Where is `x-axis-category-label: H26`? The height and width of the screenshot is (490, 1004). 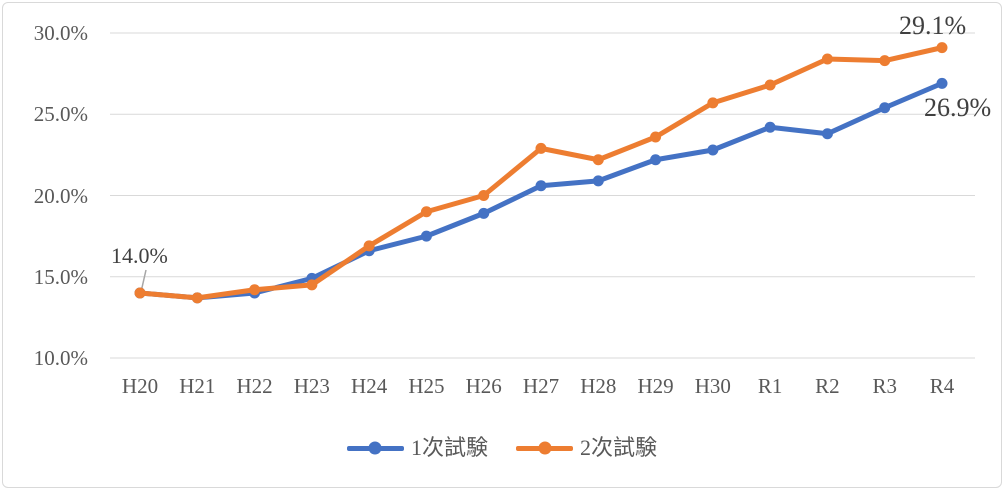 x-axis-category-label: H26 is located at coordinates (483, 386).